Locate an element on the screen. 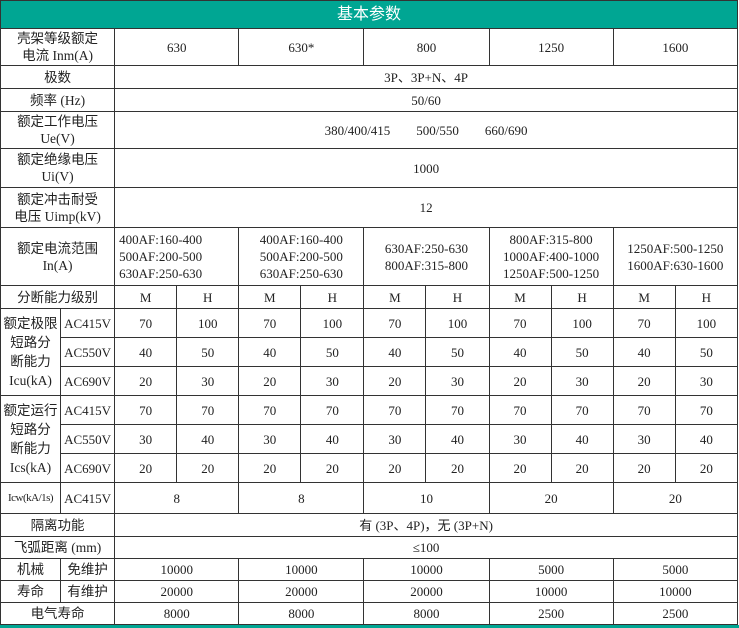 Image resolution: width=739 pixels, height=628 pixels. icu-voltage: AC550V is located at coordinates (88, 352).